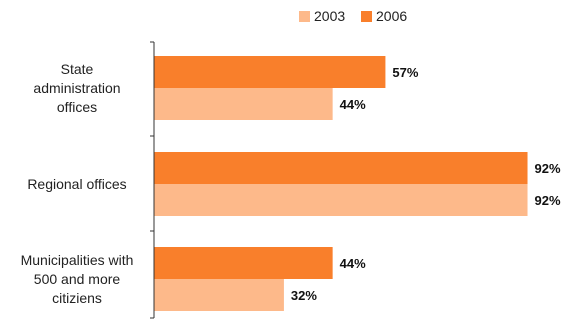 The height and width of the screenshot is (322, 564). What do you see at coordinates (391, 16) in the screenshot?
I see `legend-label-2006: 2006` at bounding box center [391, 16].